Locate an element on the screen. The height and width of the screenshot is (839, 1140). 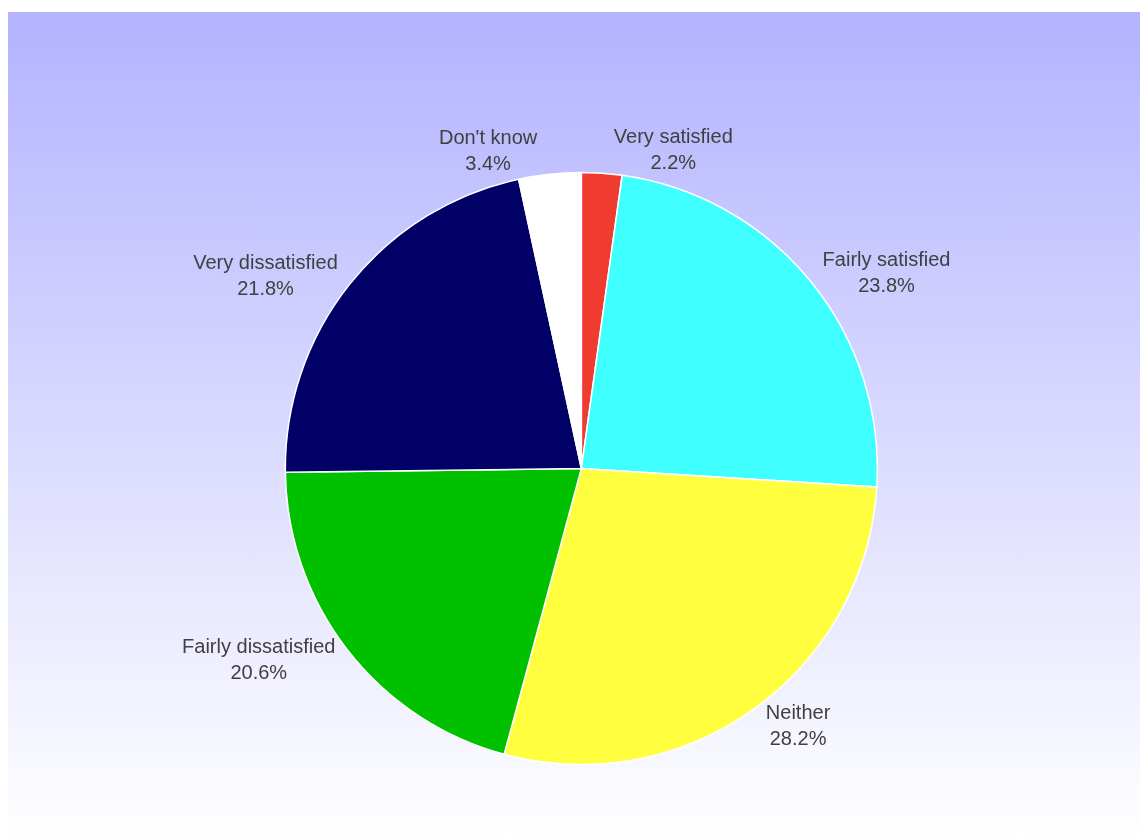
data-label: 21.8% is located at coordinates (266, 287).